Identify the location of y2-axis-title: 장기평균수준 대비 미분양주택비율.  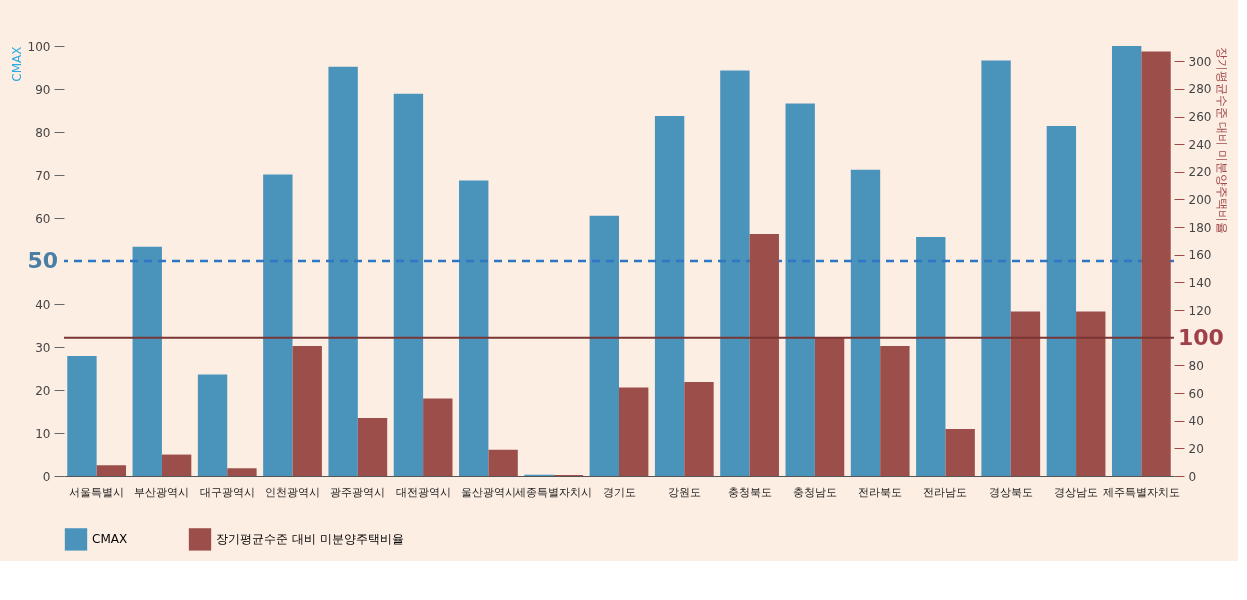
(1222, 140).